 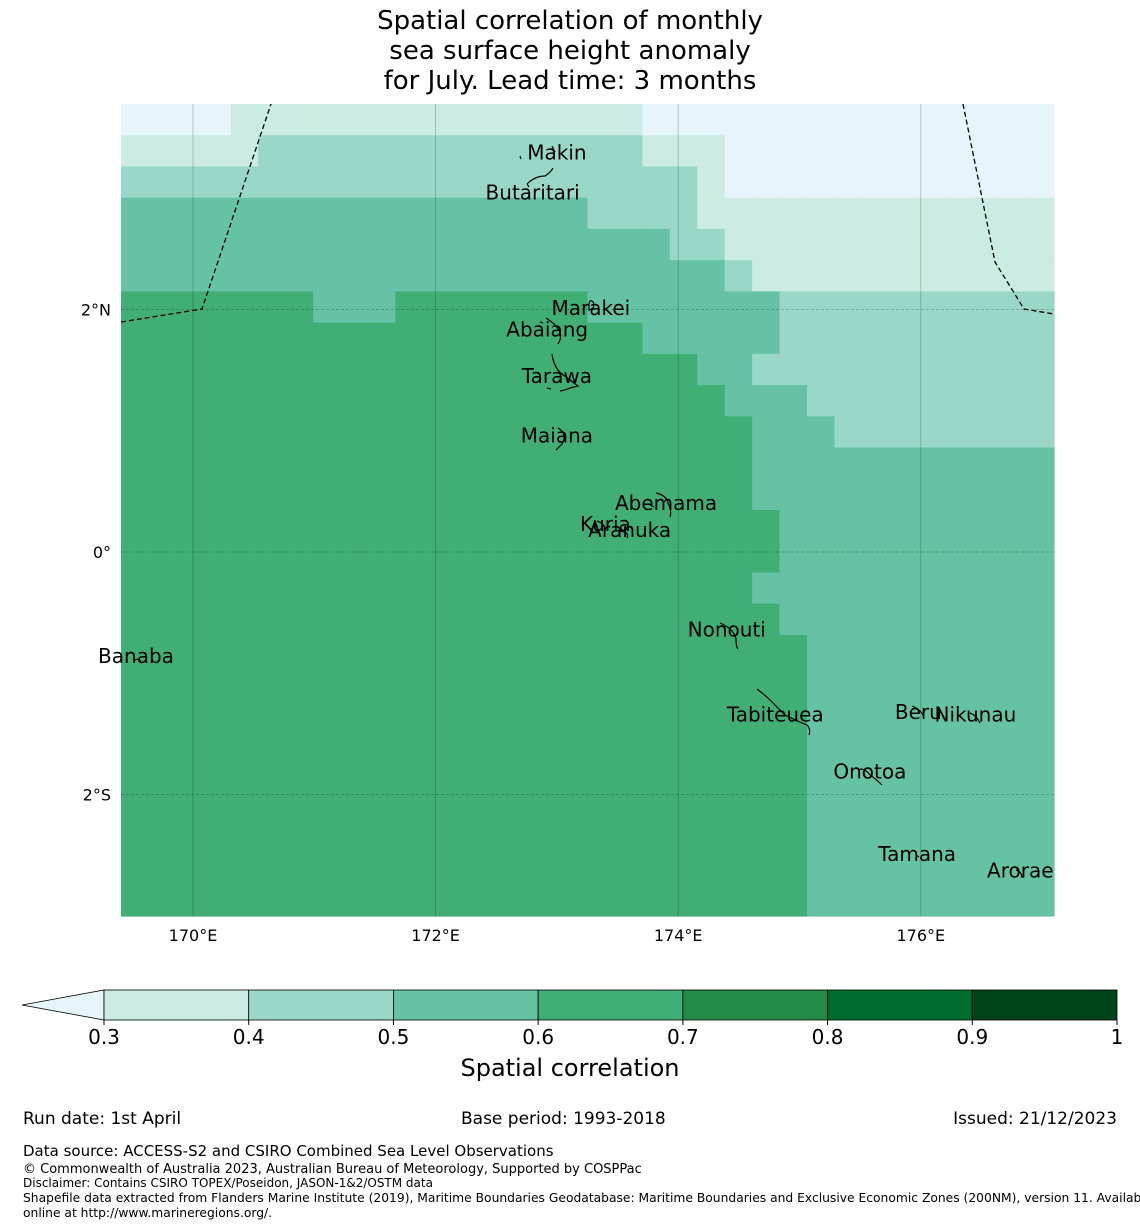 I want to click on colorbar-tick-label: 0.9, so click(x=972, y=1037).